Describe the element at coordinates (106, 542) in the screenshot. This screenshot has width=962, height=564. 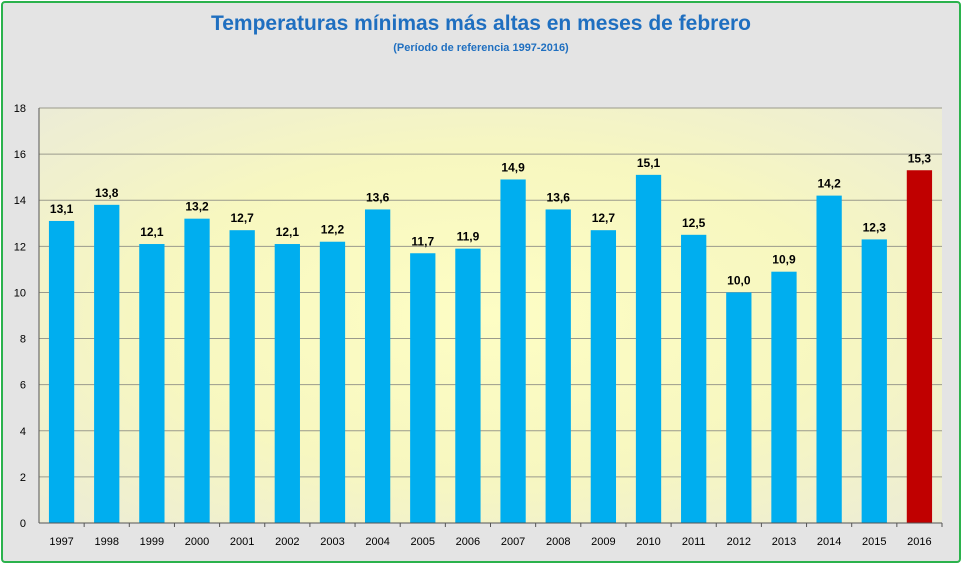
I see `x-tick-label-1998: 1998` at that location.